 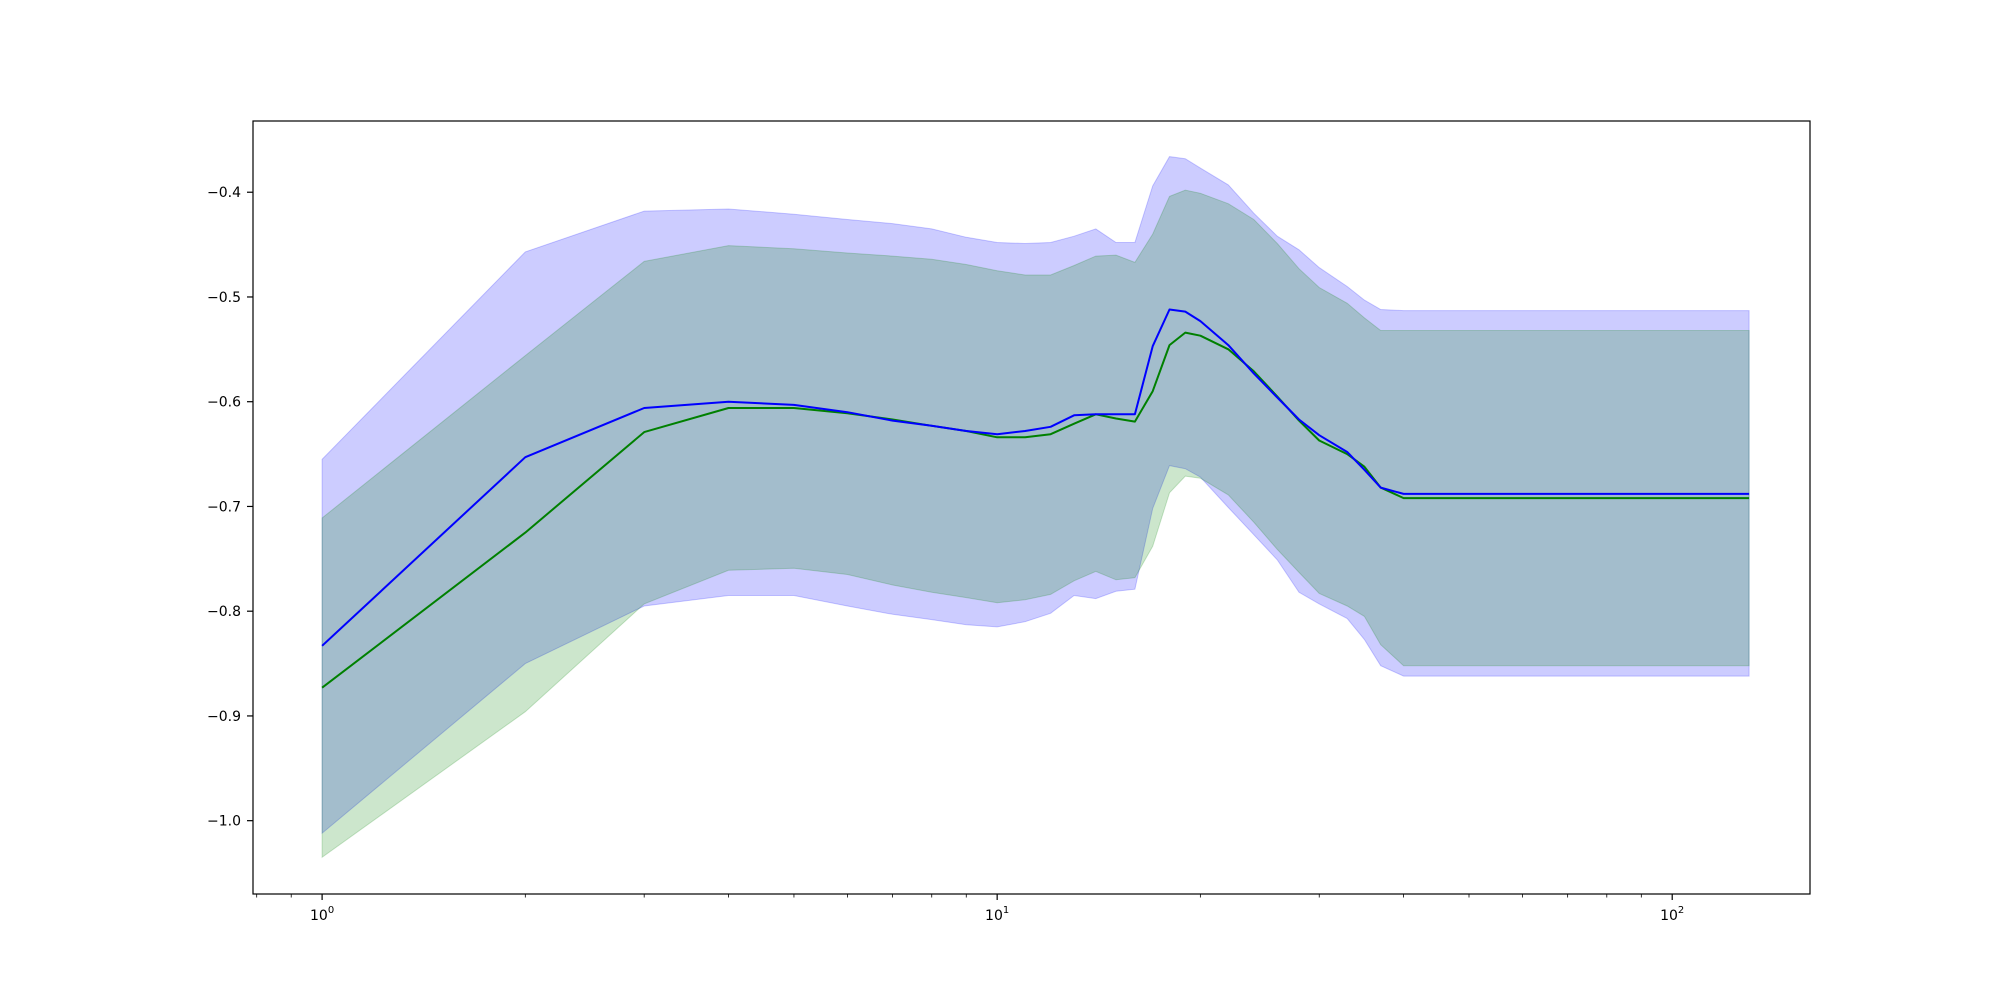 I want to click on y-tick-label: −0.7, so click(x=224, y=507).